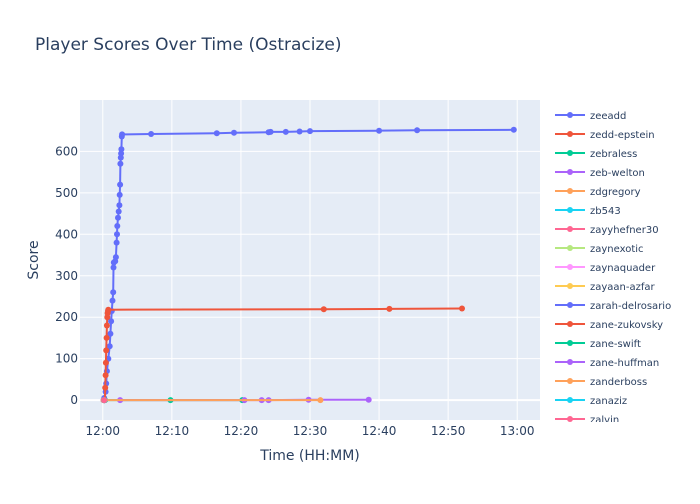 The width and height of the screenshot is (700, 504). What do you see at coordinates (604, 420) in the screenshot?
I see `legend-label: zalvin` at bounding box center [604, 420].